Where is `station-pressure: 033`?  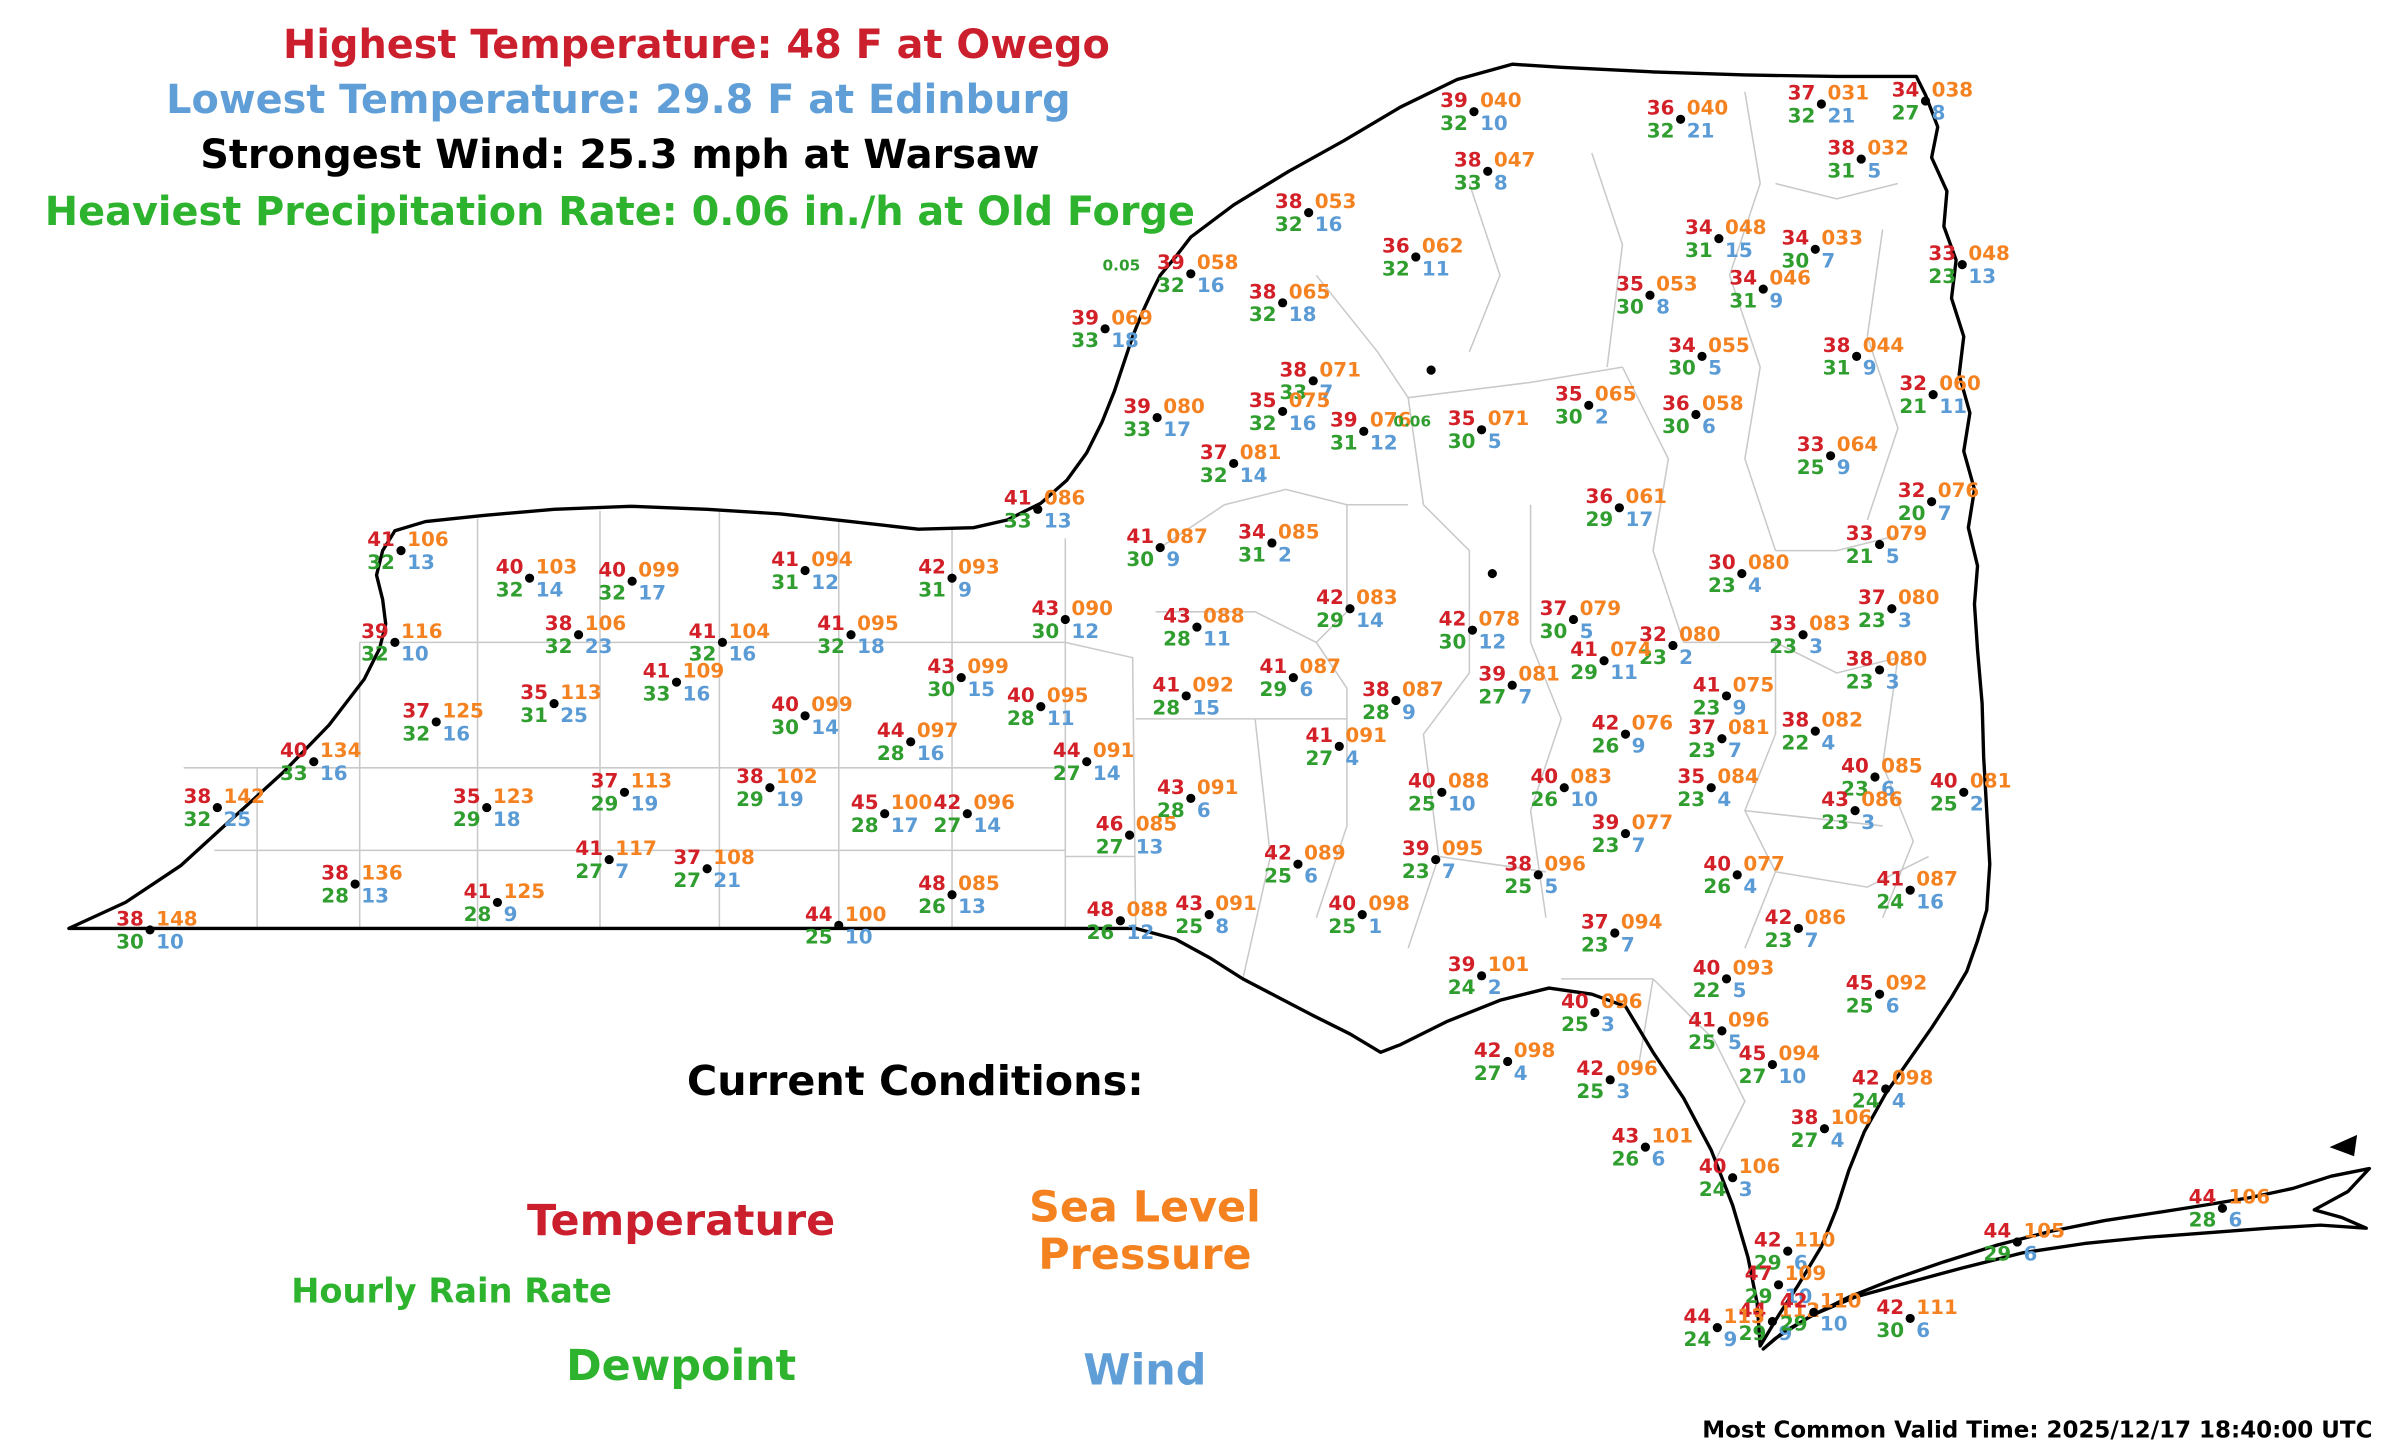
station-pressure: 033 is located at coordinates (1842, 239).